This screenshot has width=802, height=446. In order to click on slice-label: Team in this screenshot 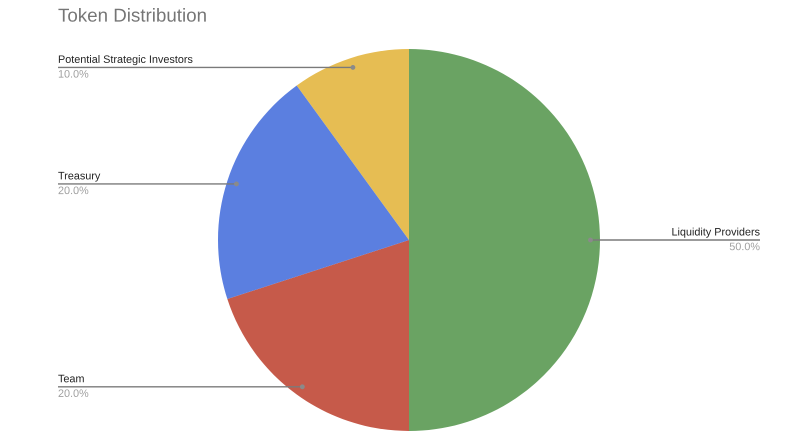, I will do `click(71, 378)`.